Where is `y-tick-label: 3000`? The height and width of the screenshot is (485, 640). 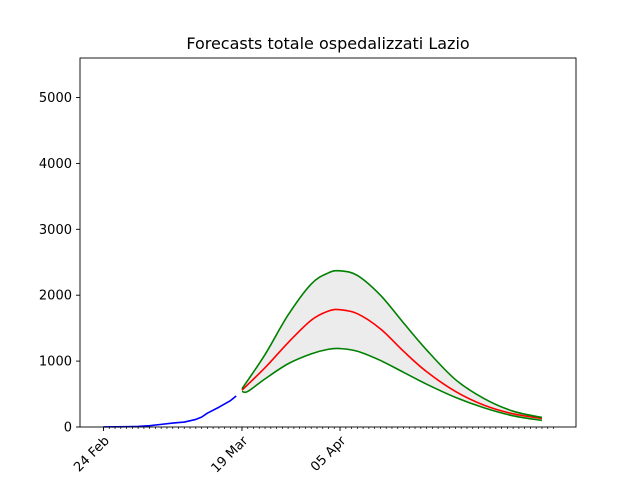 y-tick-label: 3000 is located at coordinates (55, 230).